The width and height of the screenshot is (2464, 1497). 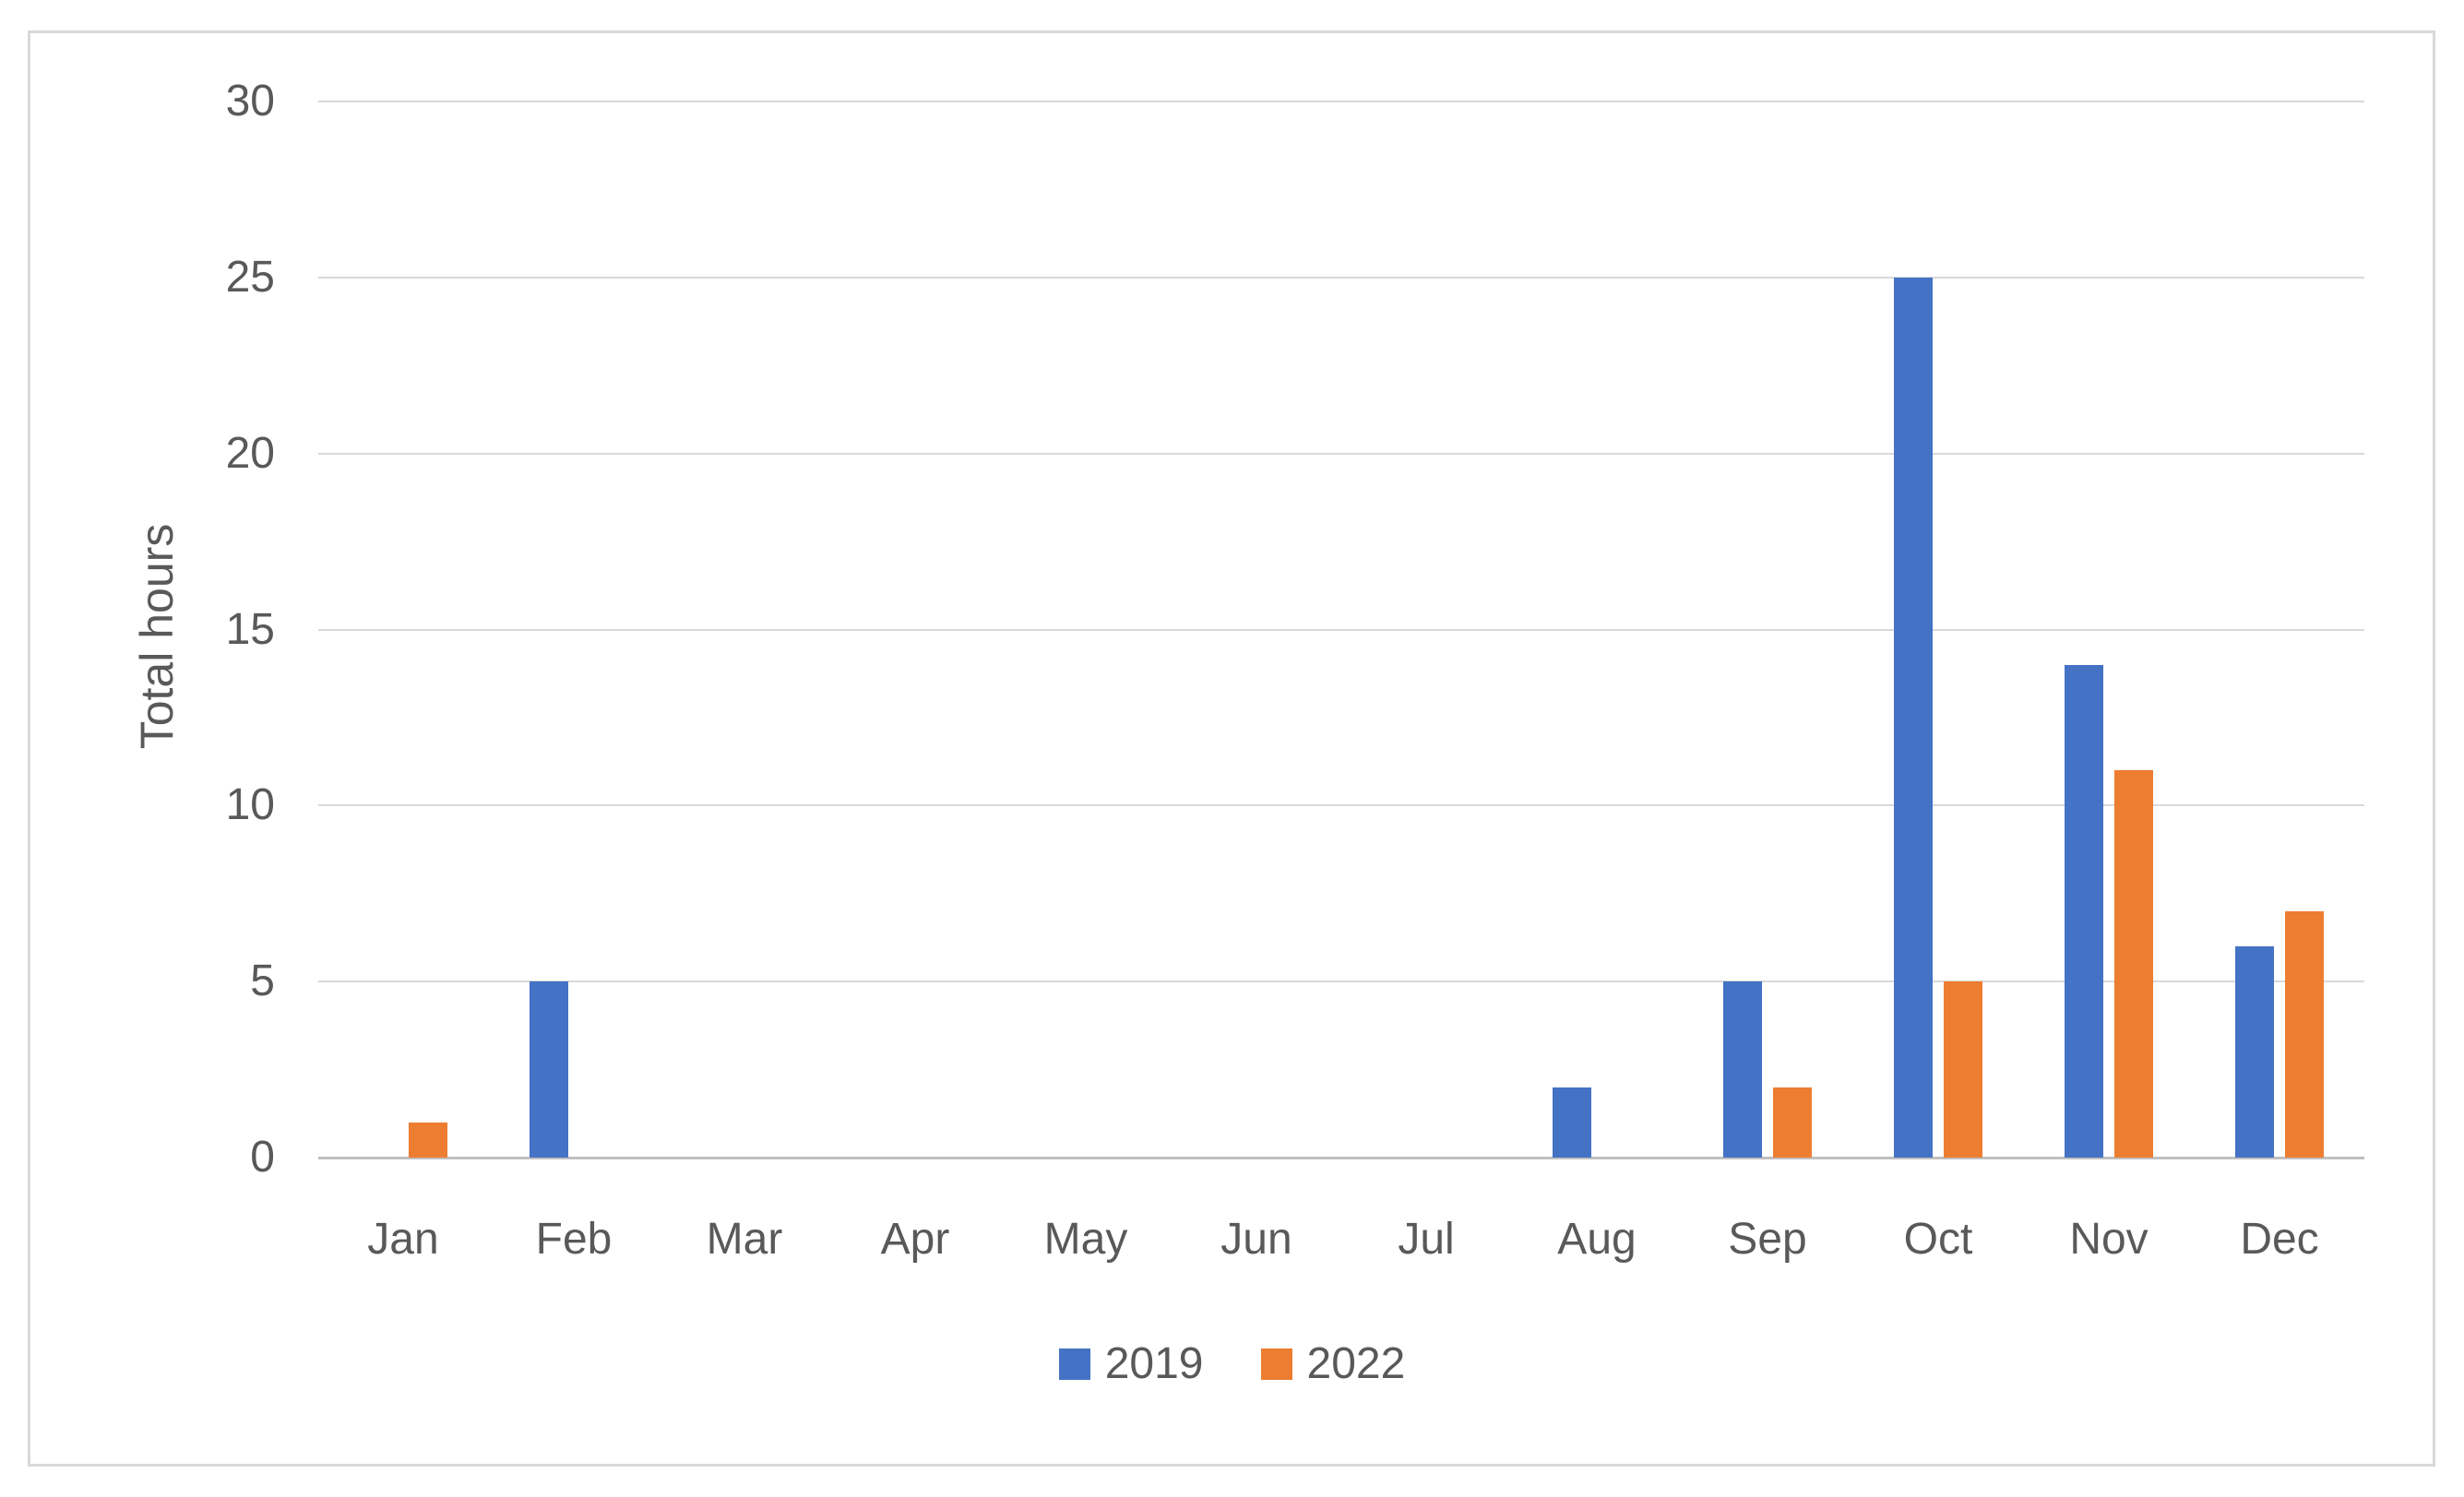 I want to click on bar-2019-oct, so click(x=1913, y=718).